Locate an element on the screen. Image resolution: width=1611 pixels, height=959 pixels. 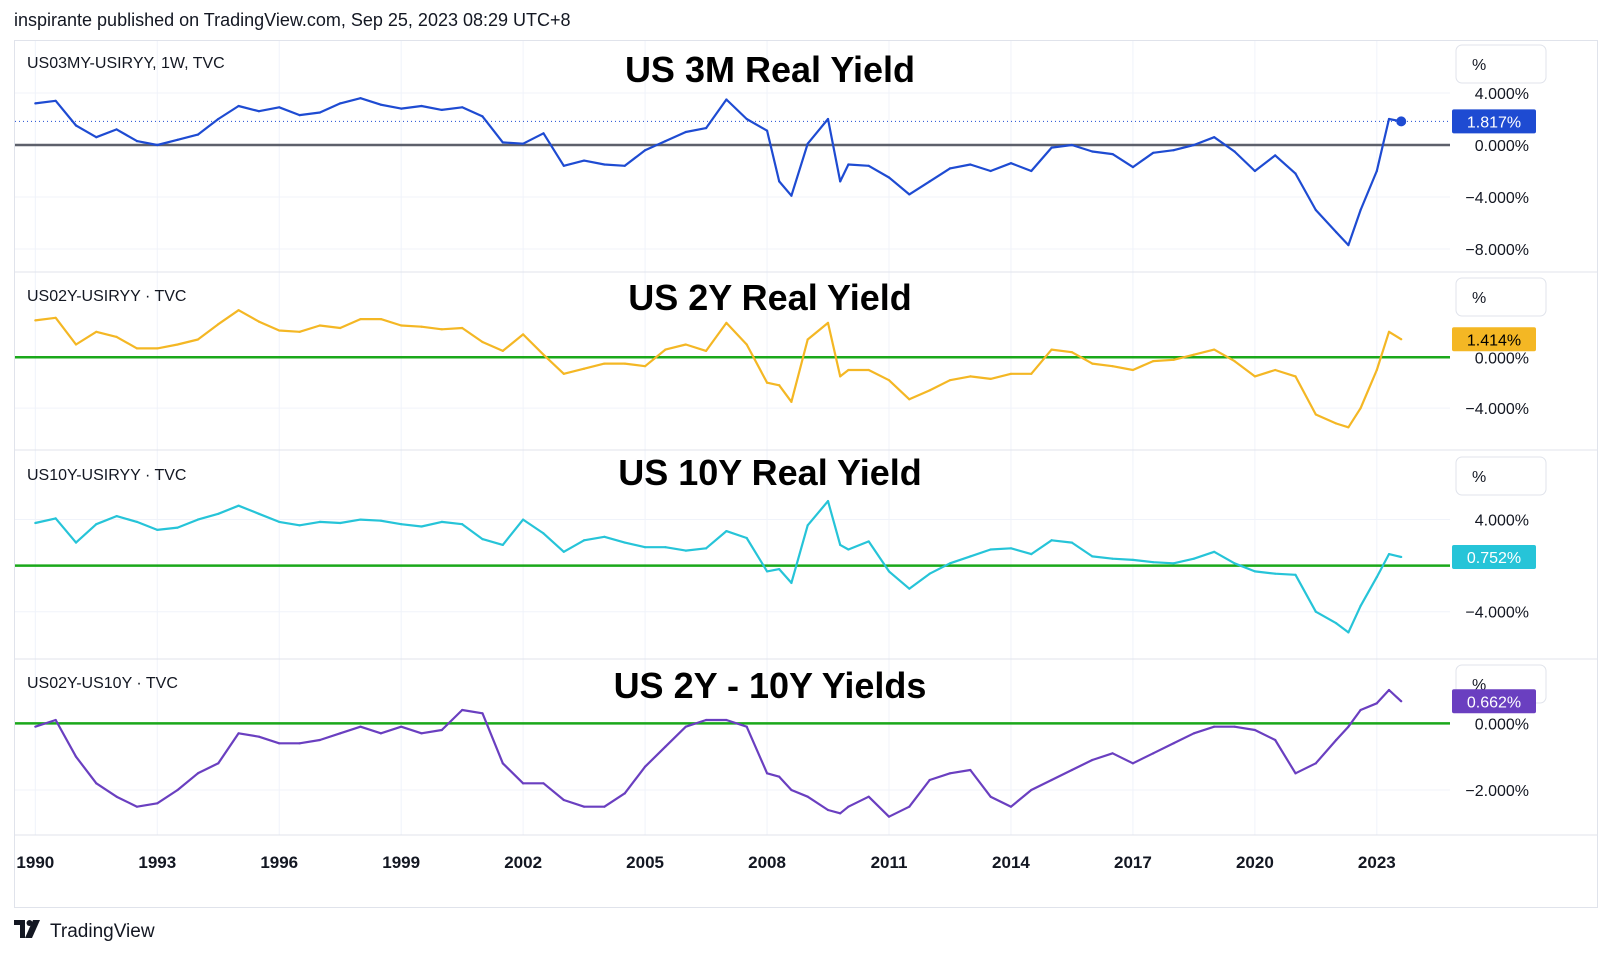
x-tick-label: 1990 is located at coordinates (35, 862).